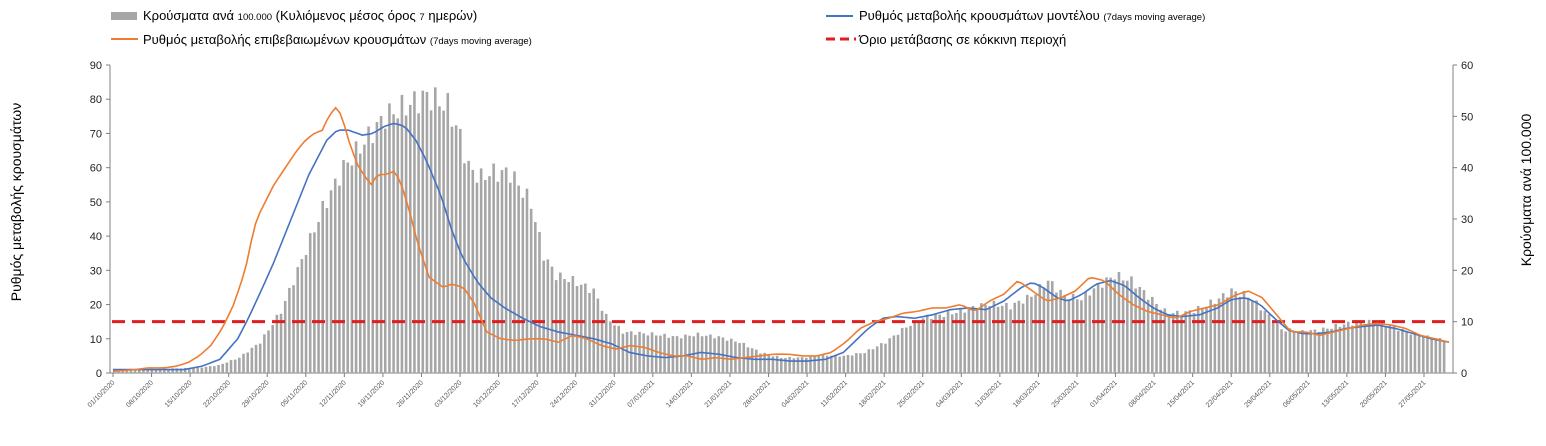 This screenshot has height=446, width=1546. I want to click on x-tick-label: 22/10/2020, so click(217, 394).